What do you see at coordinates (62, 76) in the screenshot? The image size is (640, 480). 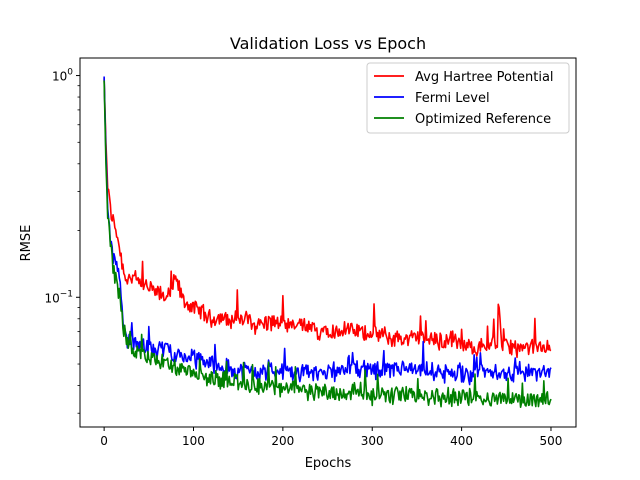 I see `y-tick-label: 10⁰` at bounding box center [62, 76].